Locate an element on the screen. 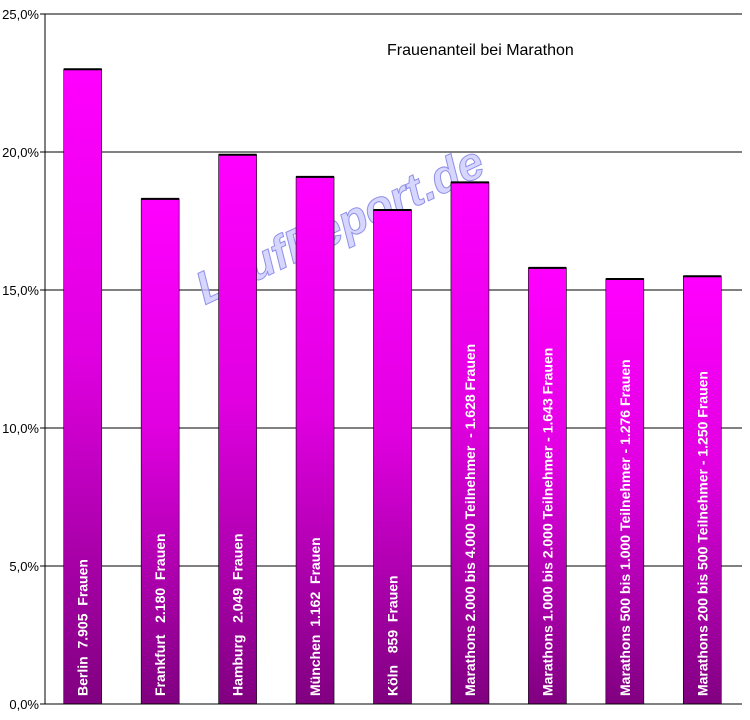 This screenshot has height=720, width=750. bar-group: München 1.162 Frauen is located at coordinates (315, 440).